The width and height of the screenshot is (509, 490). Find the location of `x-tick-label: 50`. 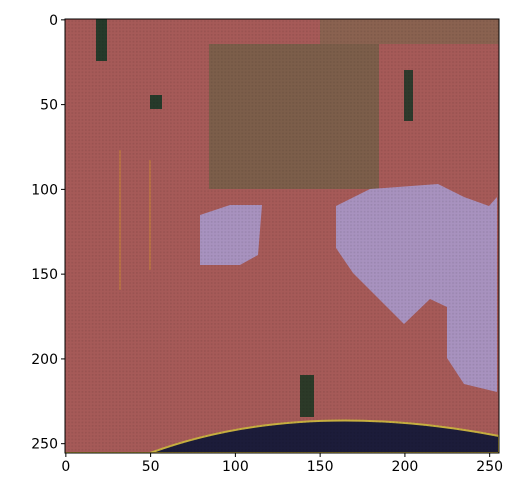

x-tick-label: 50 is located at coordinates (151, 467).